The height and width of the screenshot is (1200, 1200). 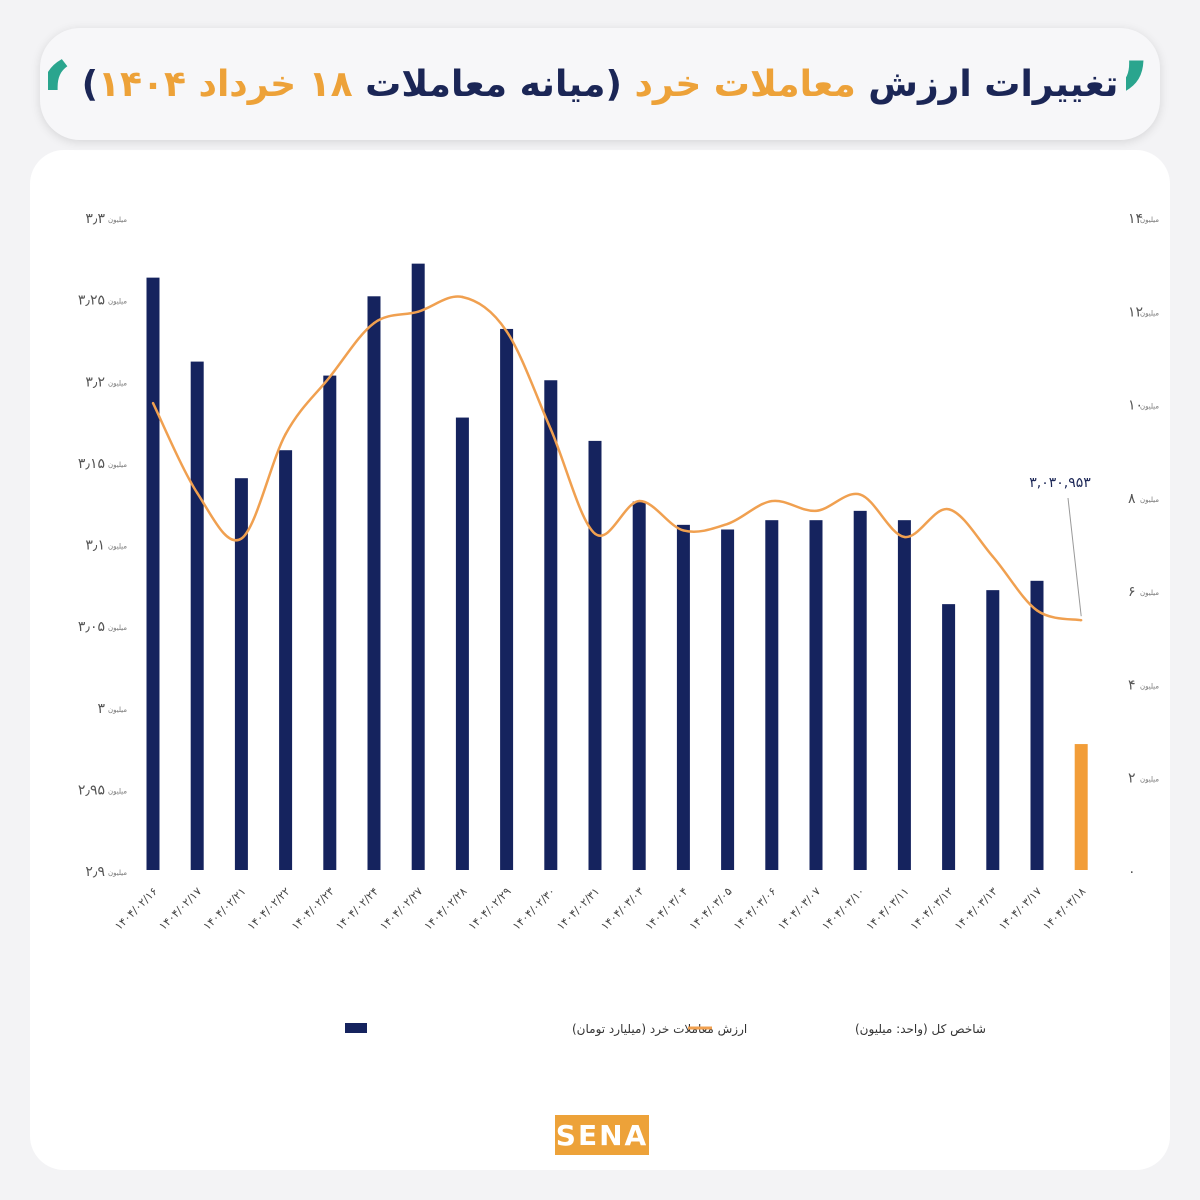 What do you see at coordinates (1132, 499) in the screenshot?
I see `right-tick-label: ۸` at bounding box center [1132, 499].